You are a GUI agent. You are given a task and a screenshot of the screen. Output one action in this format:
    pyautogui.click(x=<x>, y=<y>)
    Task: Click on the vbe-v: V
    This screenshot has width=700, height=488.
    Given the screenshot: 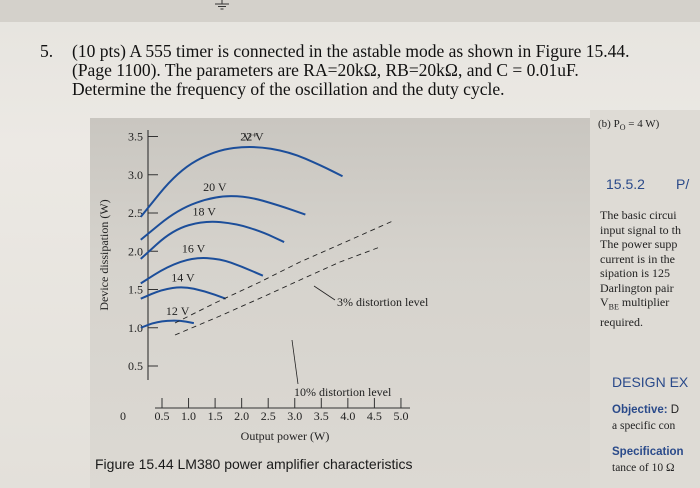 What is the action you would take?
    pyautogui.click(x=604, y=302)
    